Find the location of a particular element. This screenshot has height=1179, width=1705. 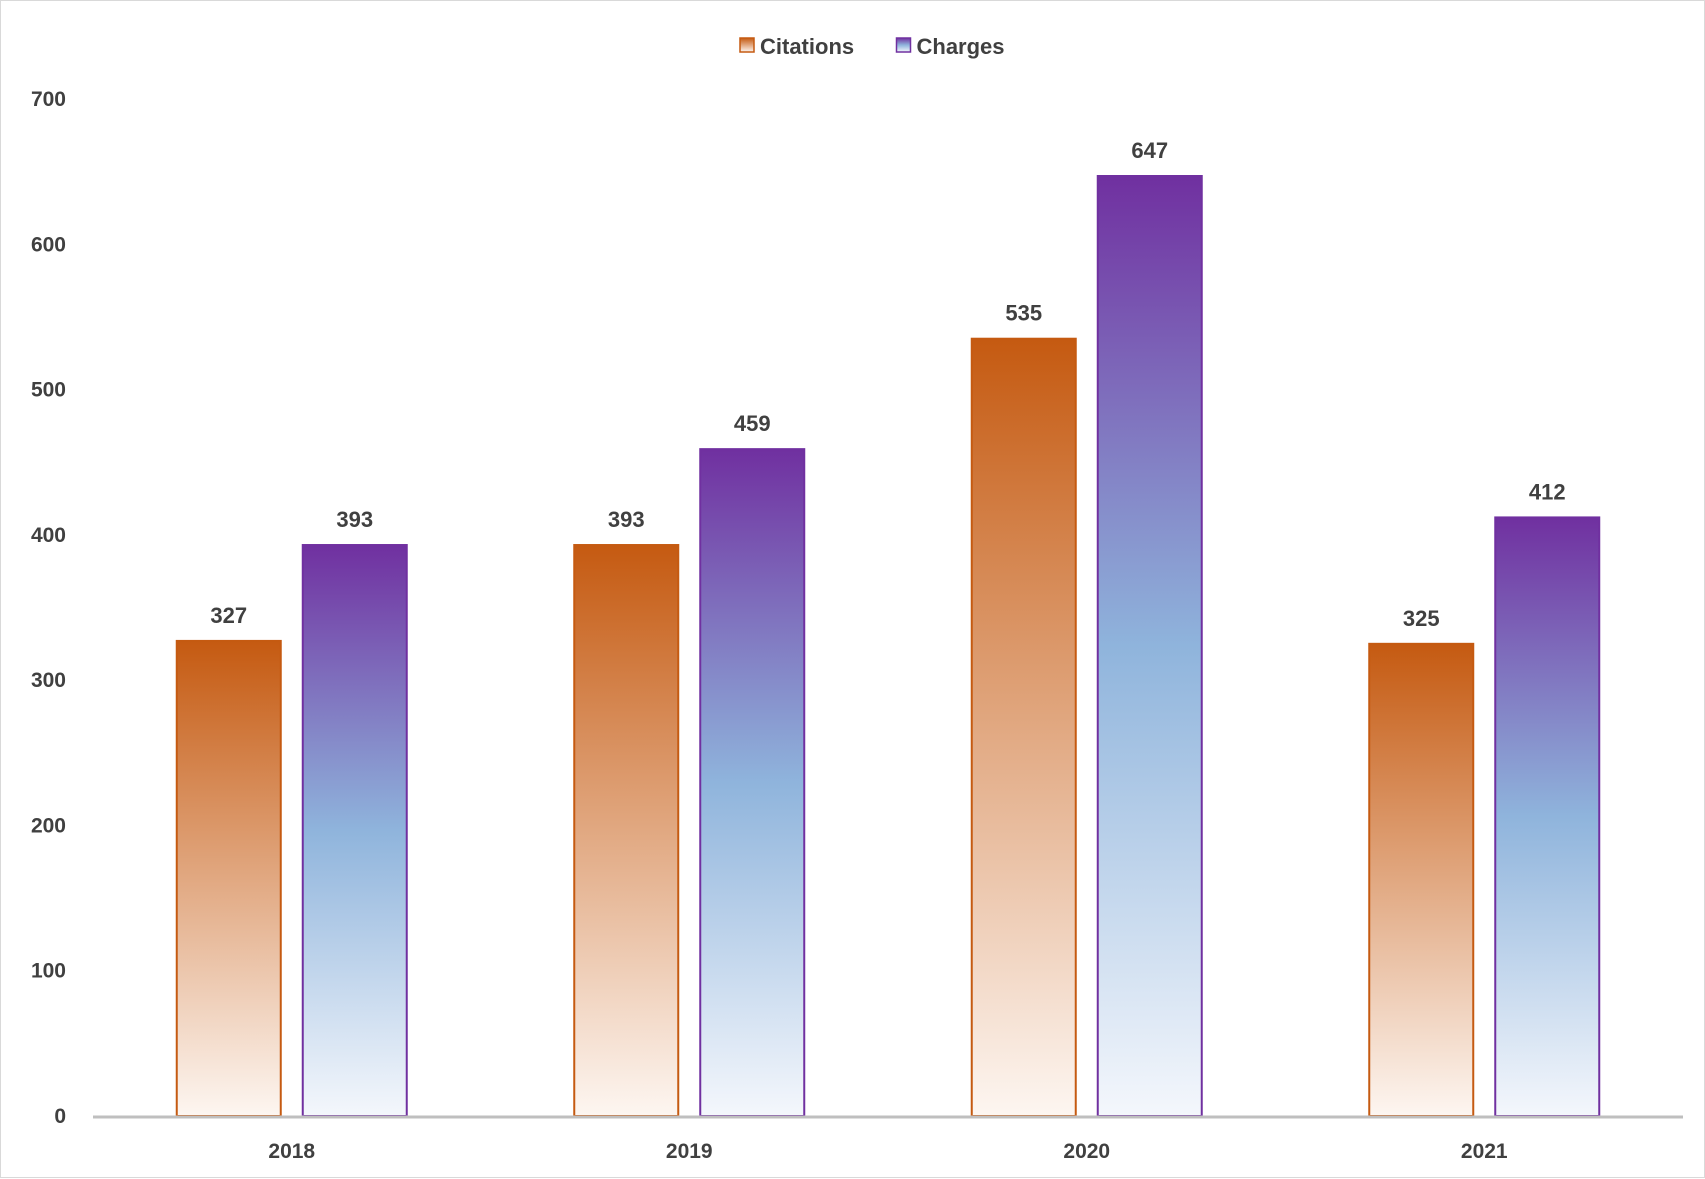

x-axis: 2018 2019 2020 2021 is located at coordinates (888, 1139).